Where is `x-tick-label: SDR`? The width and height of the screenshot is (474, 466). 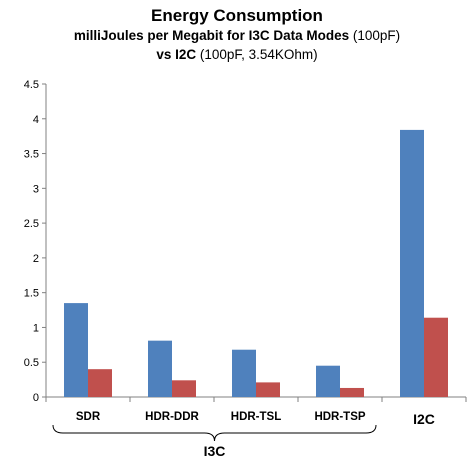
x-tick-label: SDR is located at coordinates (88, 417).